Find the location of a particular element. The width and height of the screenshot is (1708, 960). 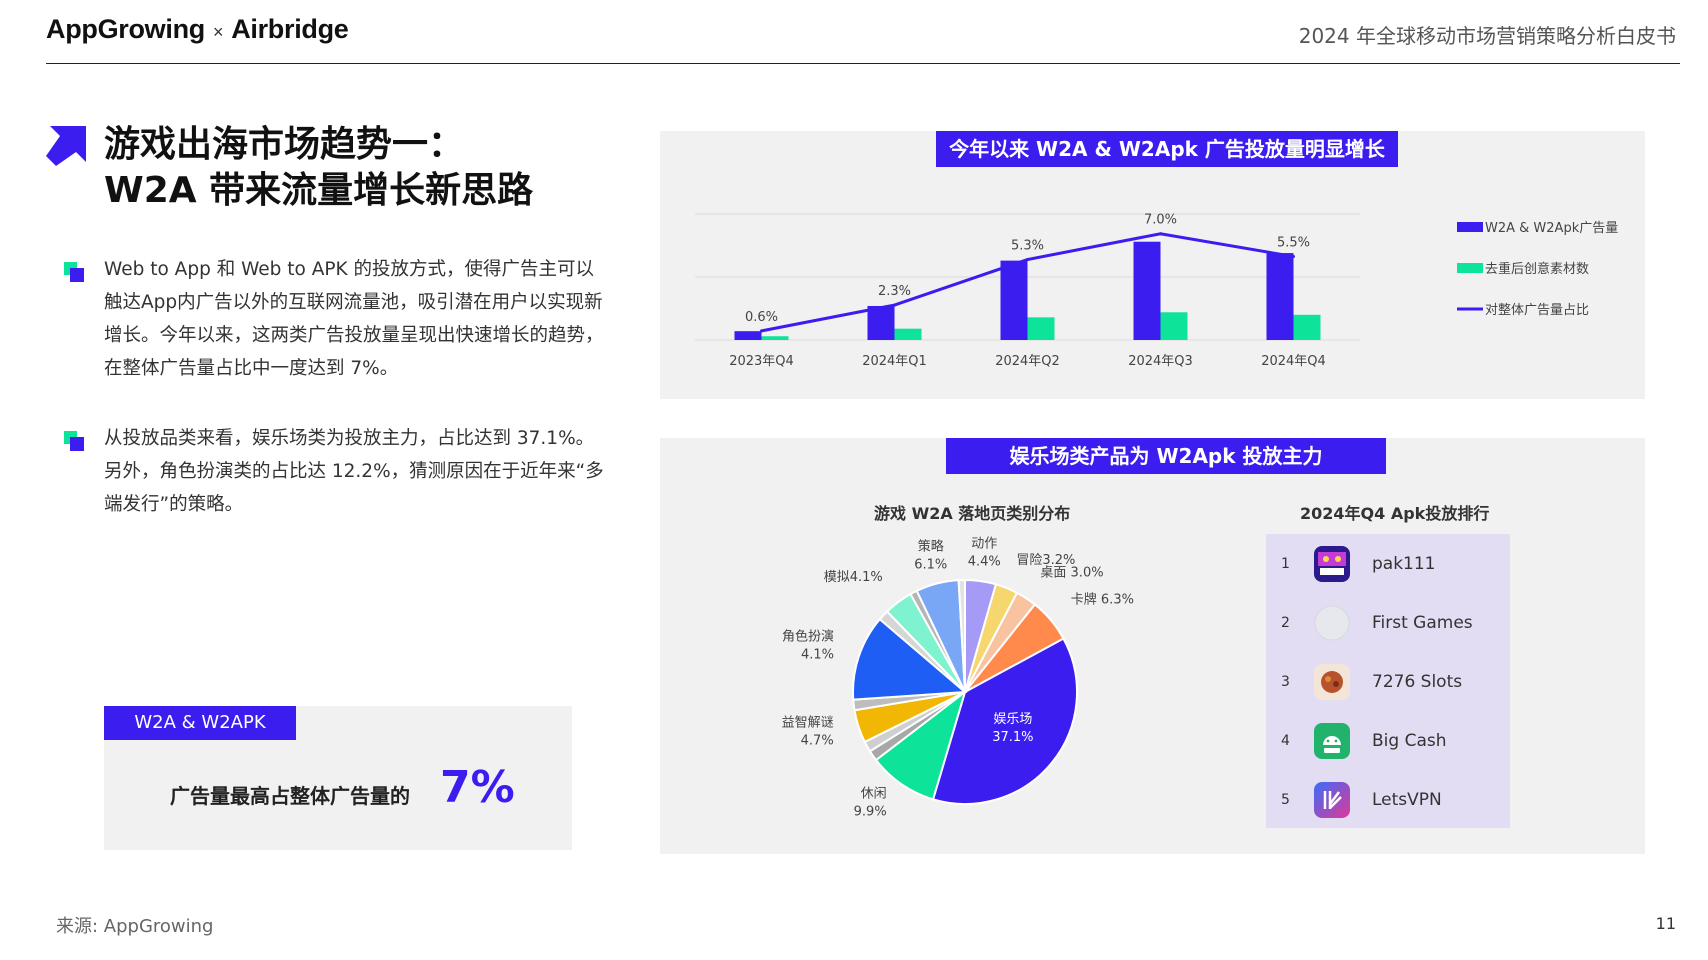

data-label: 2.3% is located at coordinates (894, 291).